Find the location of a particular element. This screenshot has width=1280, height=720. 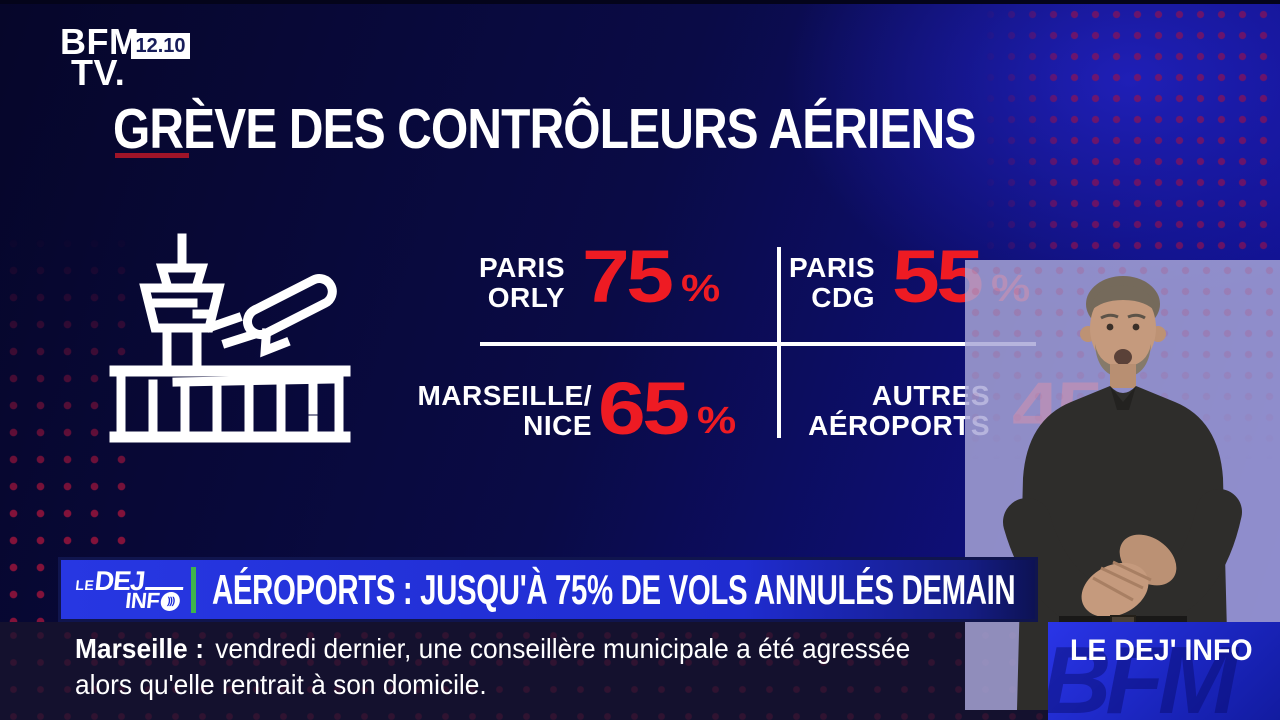

le-dej-info-logo: LE DEJ INF ))) is located at coordinates (129, 589).